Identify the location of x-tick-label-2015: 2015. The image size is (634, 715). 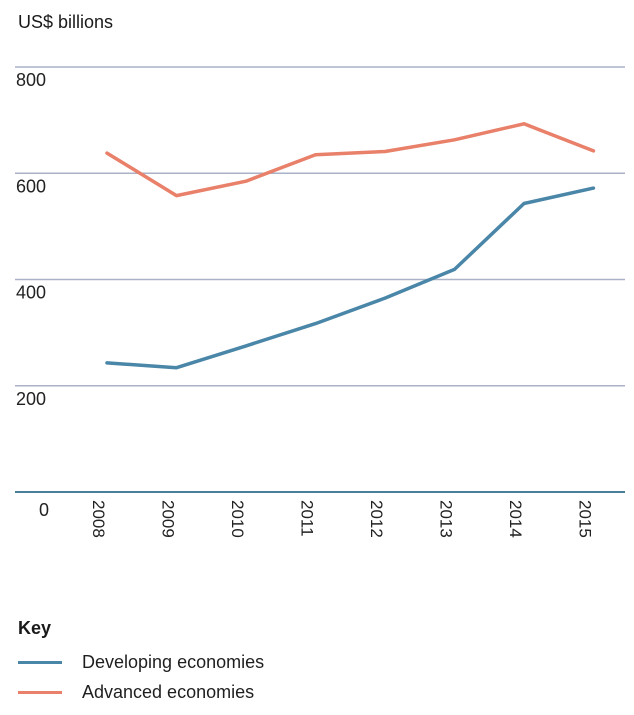
(585, 519).